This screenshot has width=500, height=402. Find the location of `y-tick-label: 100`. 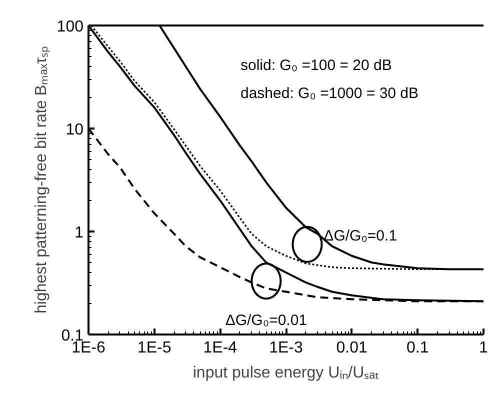

y-tick-label: 100 is located at coordinates (70, 27).